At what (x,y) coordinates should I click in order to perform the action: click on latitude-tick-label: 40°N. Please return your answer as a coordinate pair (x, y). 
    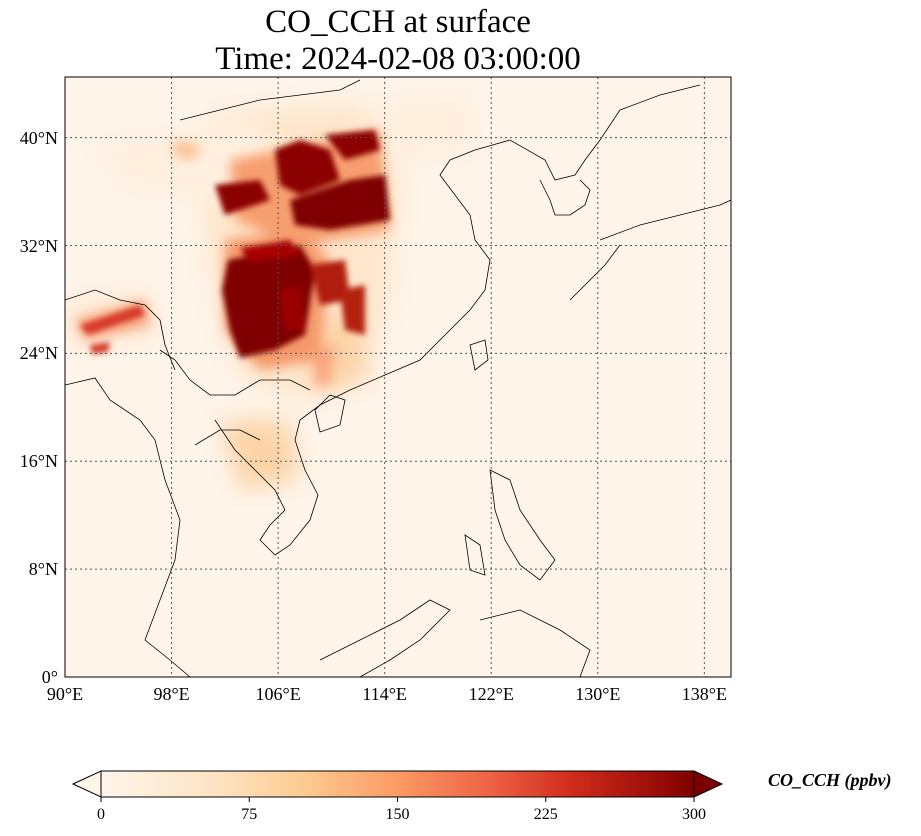
    Looking at the image, I should click on (38, 137).